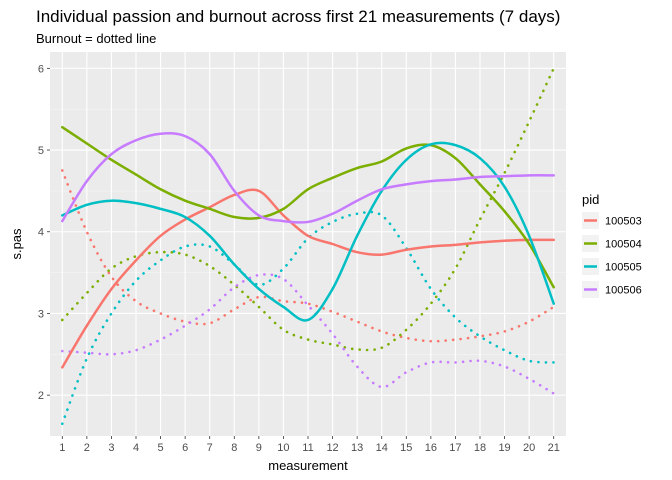  What do you see at coordinates (307, 448) in the screenshot?
I see `x-tick-label: 11` at bounding box center [307, 448].